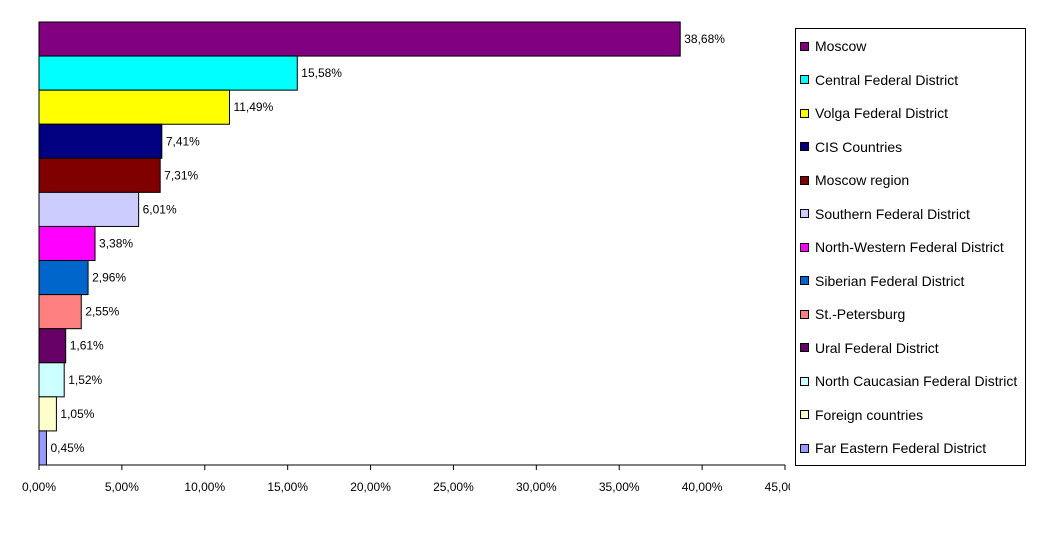 The width and height of the screenshot is (1045, 537). I want to click on legend-item-3: CIS Countries, so click(851, 147).